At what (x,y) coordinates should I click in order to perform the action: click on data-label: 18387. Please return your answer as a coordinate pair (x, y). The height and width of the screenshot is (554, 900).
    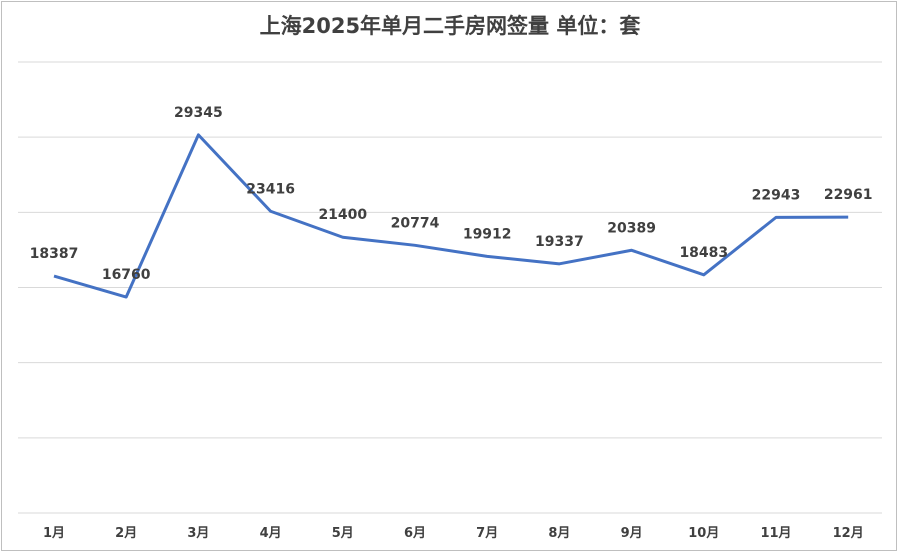
    Looking at the image, I should click on (54, 254).